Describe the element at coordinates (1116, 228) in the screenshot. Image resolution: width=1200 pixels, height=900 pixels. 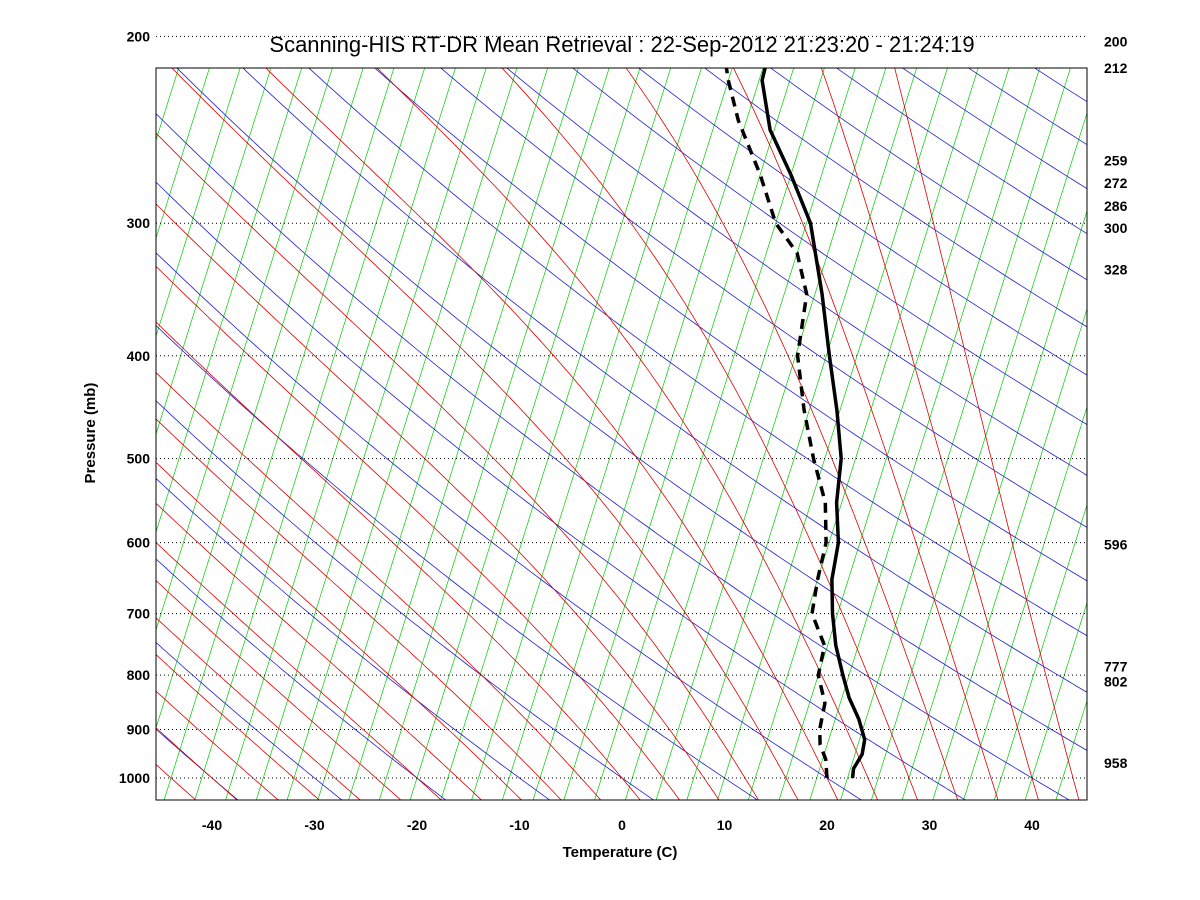
I see `right-level-label: 300` at that location.